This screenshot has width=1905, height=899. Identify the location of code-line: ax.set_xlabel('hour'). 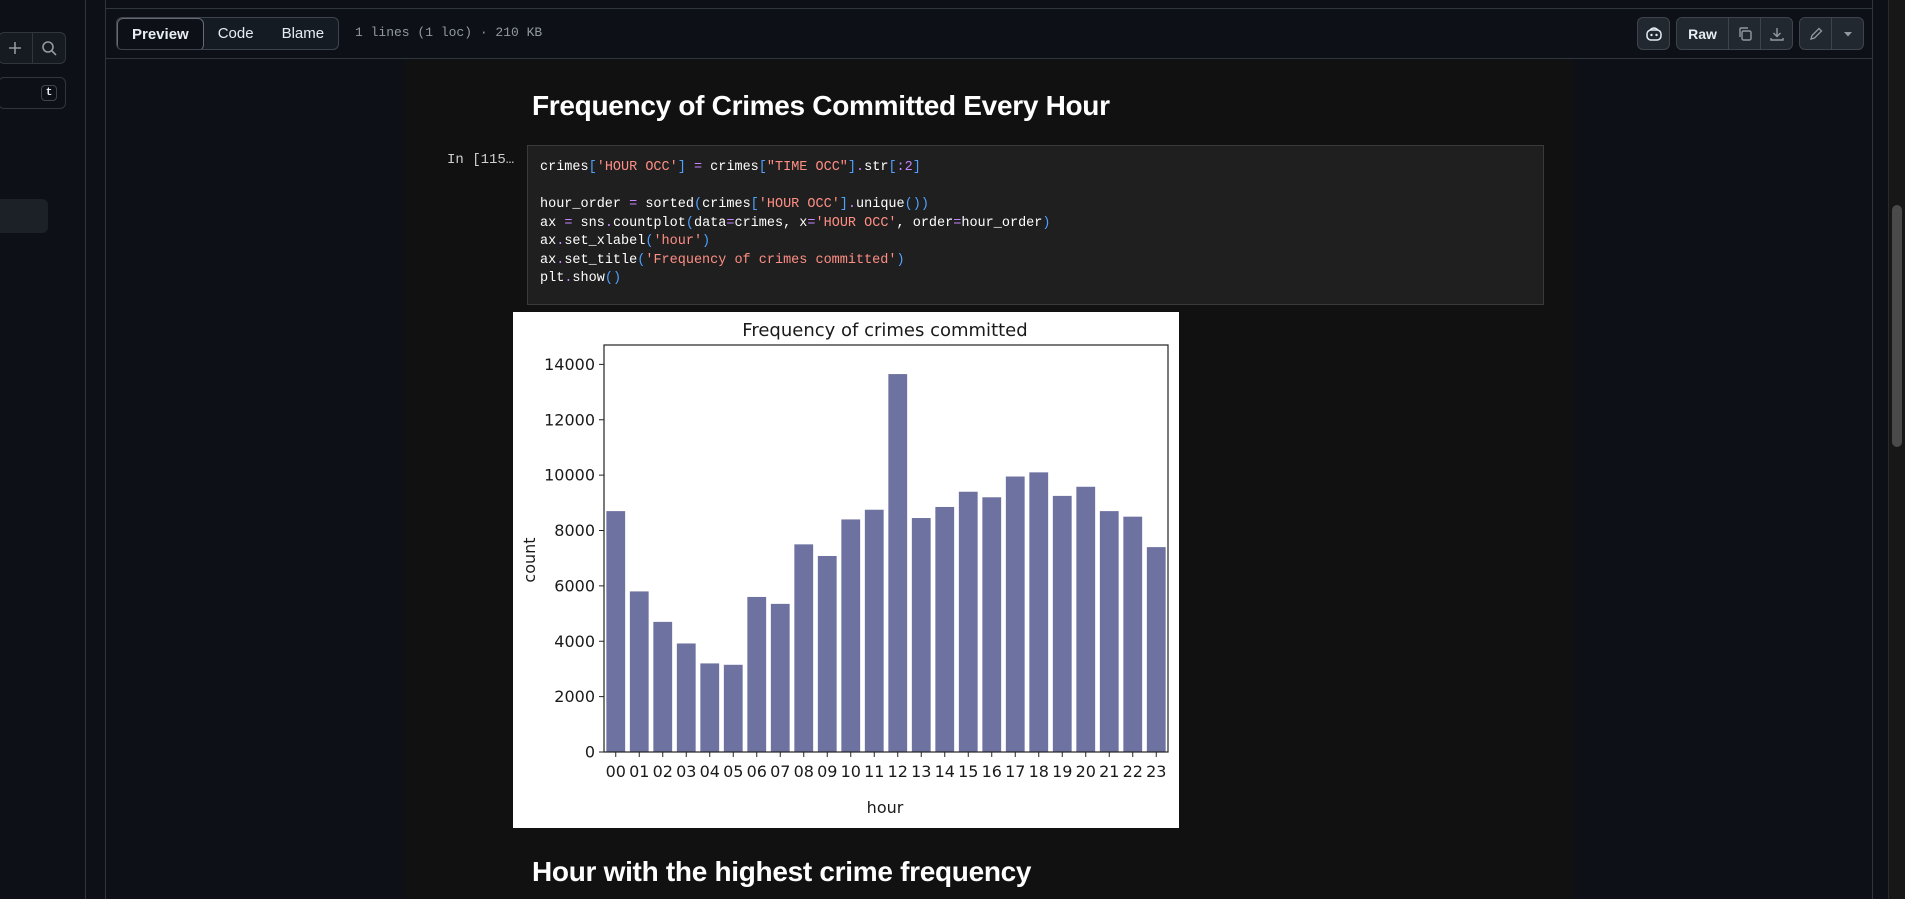
(625, 241).